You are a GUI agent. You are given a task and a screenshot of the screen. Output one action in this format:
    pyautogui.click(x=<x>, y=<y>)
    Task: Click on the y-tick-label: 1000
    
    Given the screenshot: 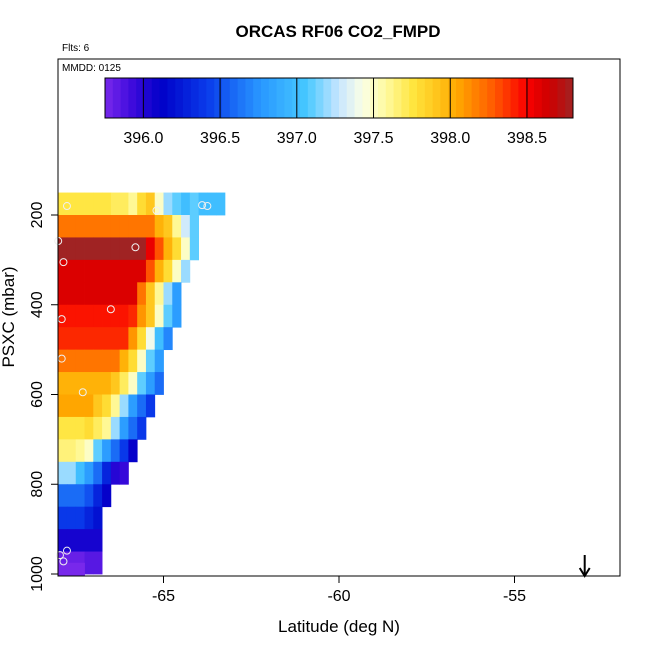 What is the action you would take?
    pyautogui.click(x=37, y=574)
    